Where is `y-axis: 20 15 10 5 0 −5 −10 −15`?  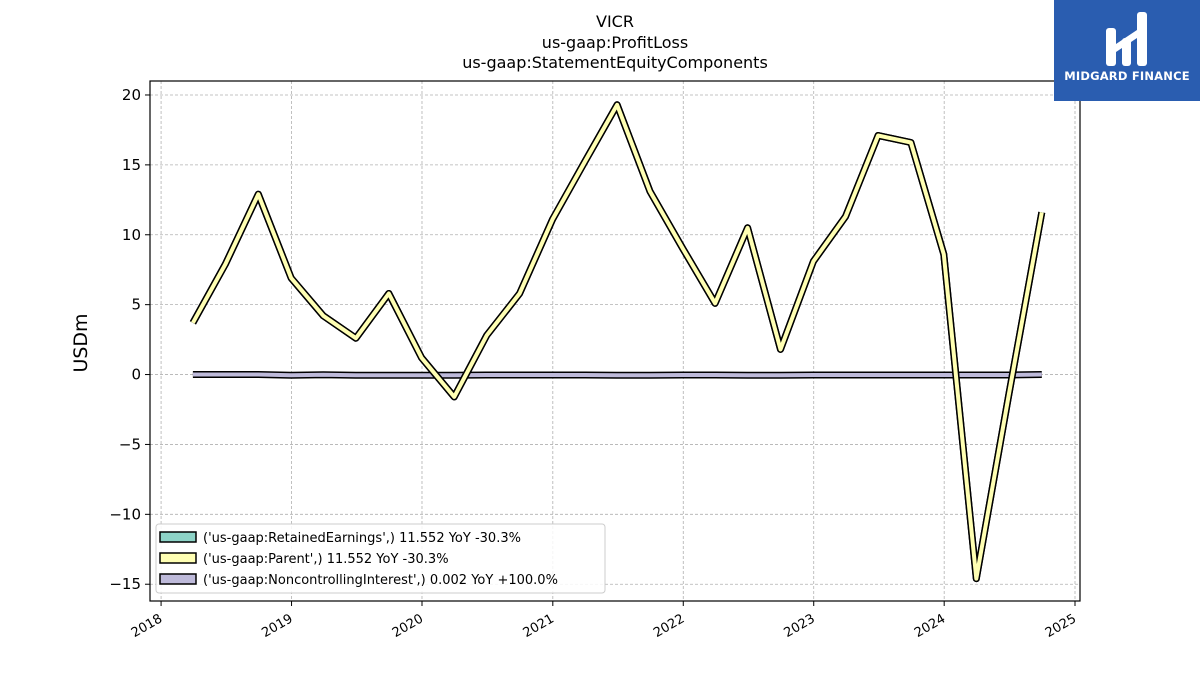 y-axis: 20 15 10 5 0 −5 −10 −15 is located at coordinates (129, 339).